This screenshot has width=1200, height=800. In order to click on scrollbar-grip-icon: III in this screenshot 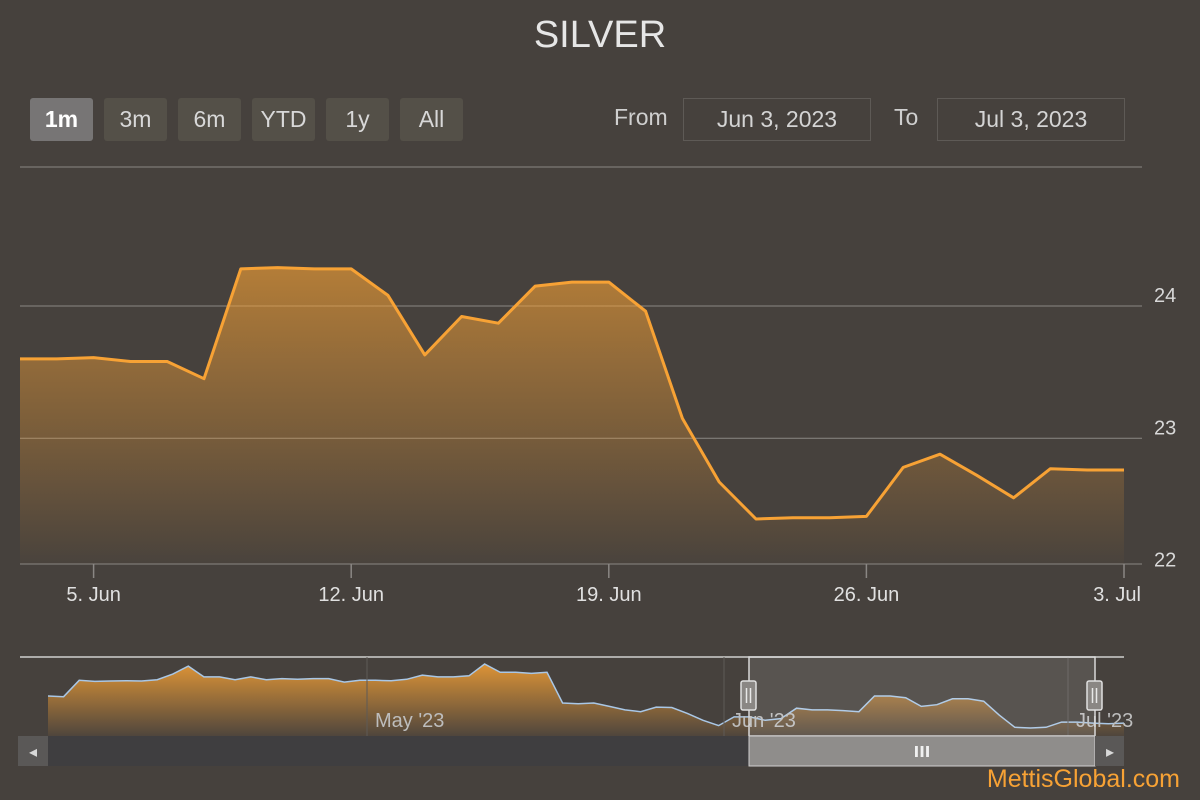, I will do `click(922, 752)`.